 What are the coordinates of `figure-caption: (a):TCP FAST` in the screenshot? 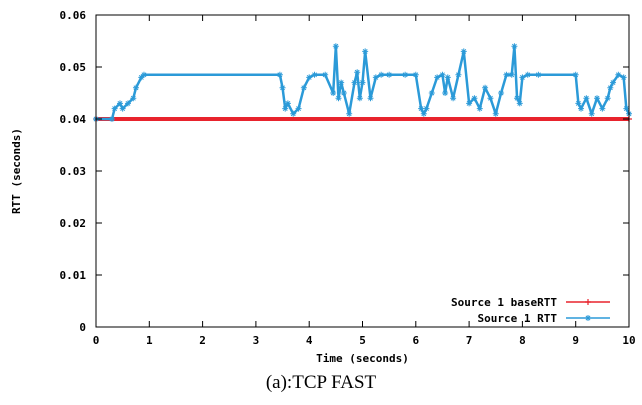 It's located at (321, 382).